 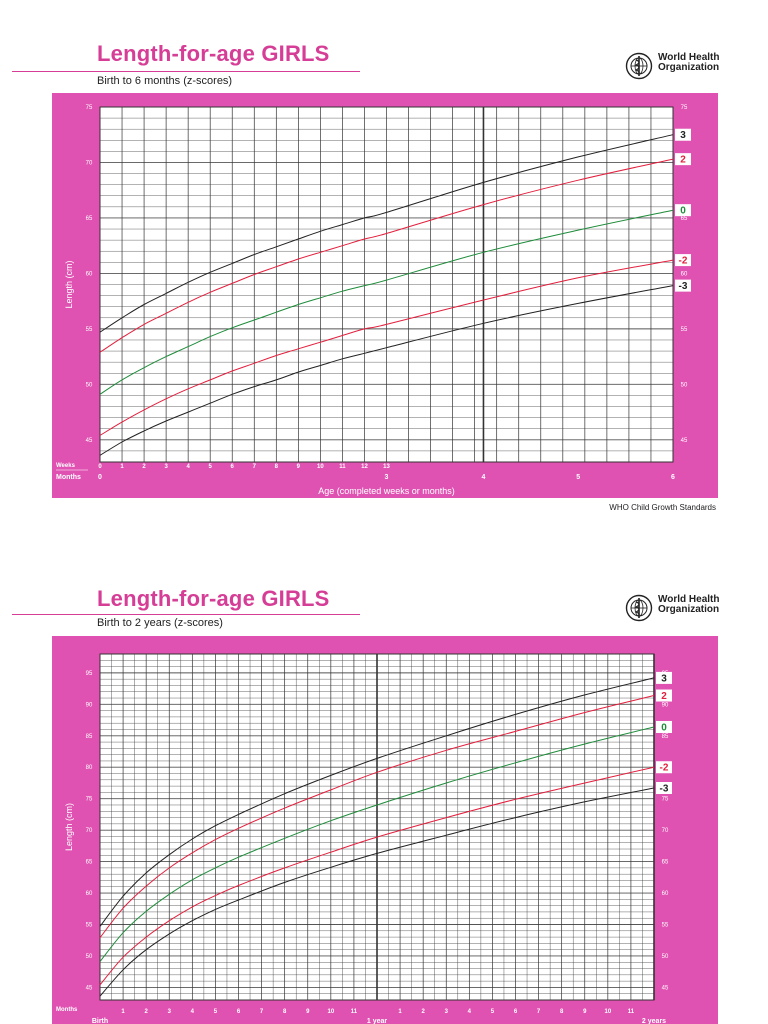 I want to click on month-tick-label: 7, so click(x=262, y=1012).